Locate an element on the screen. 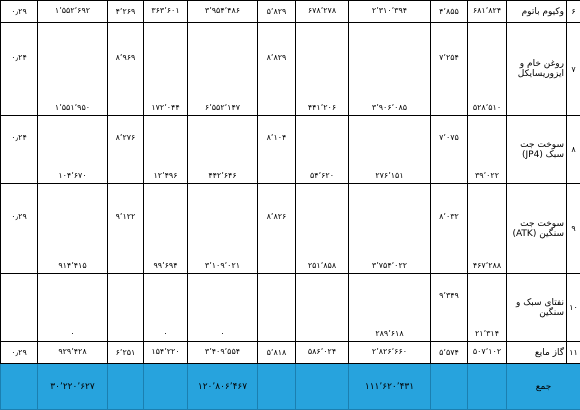  value-cell: ۵۸۶٬۰۲۴ is located at coordinates (322, 353).